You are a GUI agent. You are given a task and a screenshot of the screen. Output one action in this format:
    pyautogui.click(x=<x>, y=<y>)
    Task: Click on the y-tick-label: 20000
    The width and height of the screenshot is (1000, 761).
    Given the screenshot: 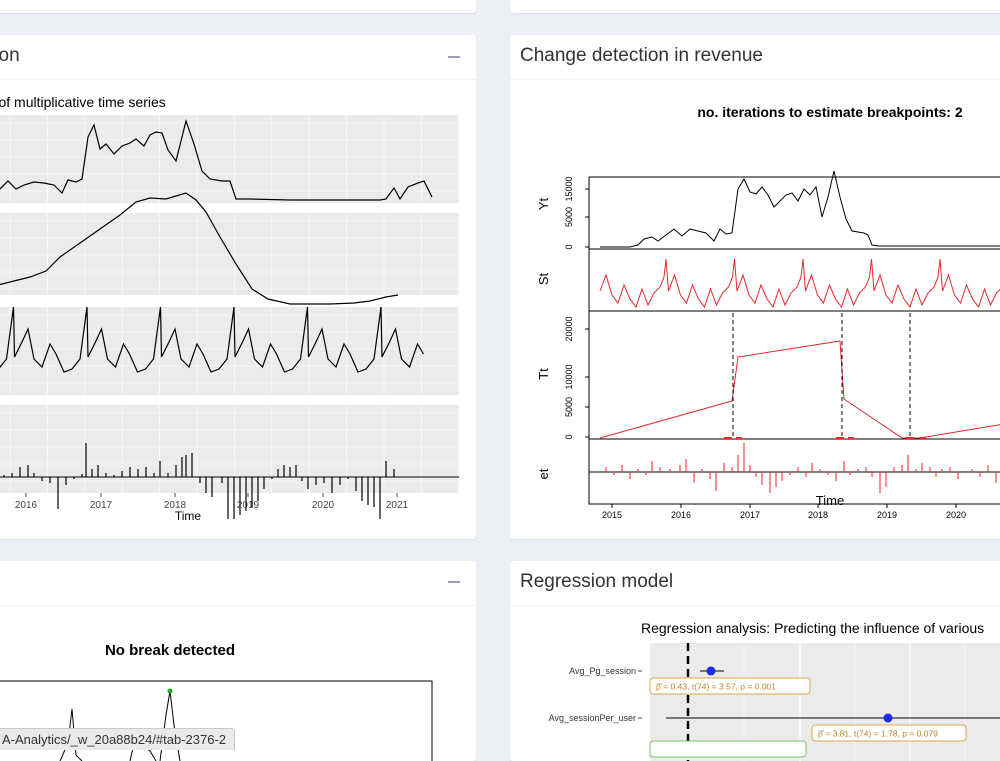 What is the action you would take?
    pyautogui.click(x=569, y=328)
    